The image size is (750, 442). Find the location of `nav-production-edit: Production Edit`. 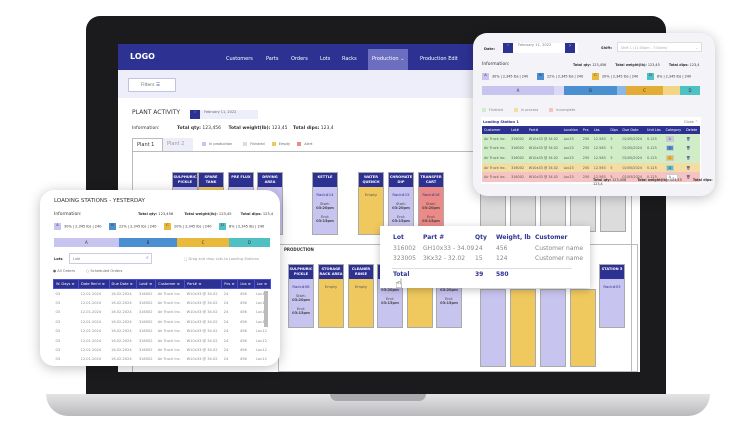

nav-production-edit: Production Edit is located at coordinates (439, 59).